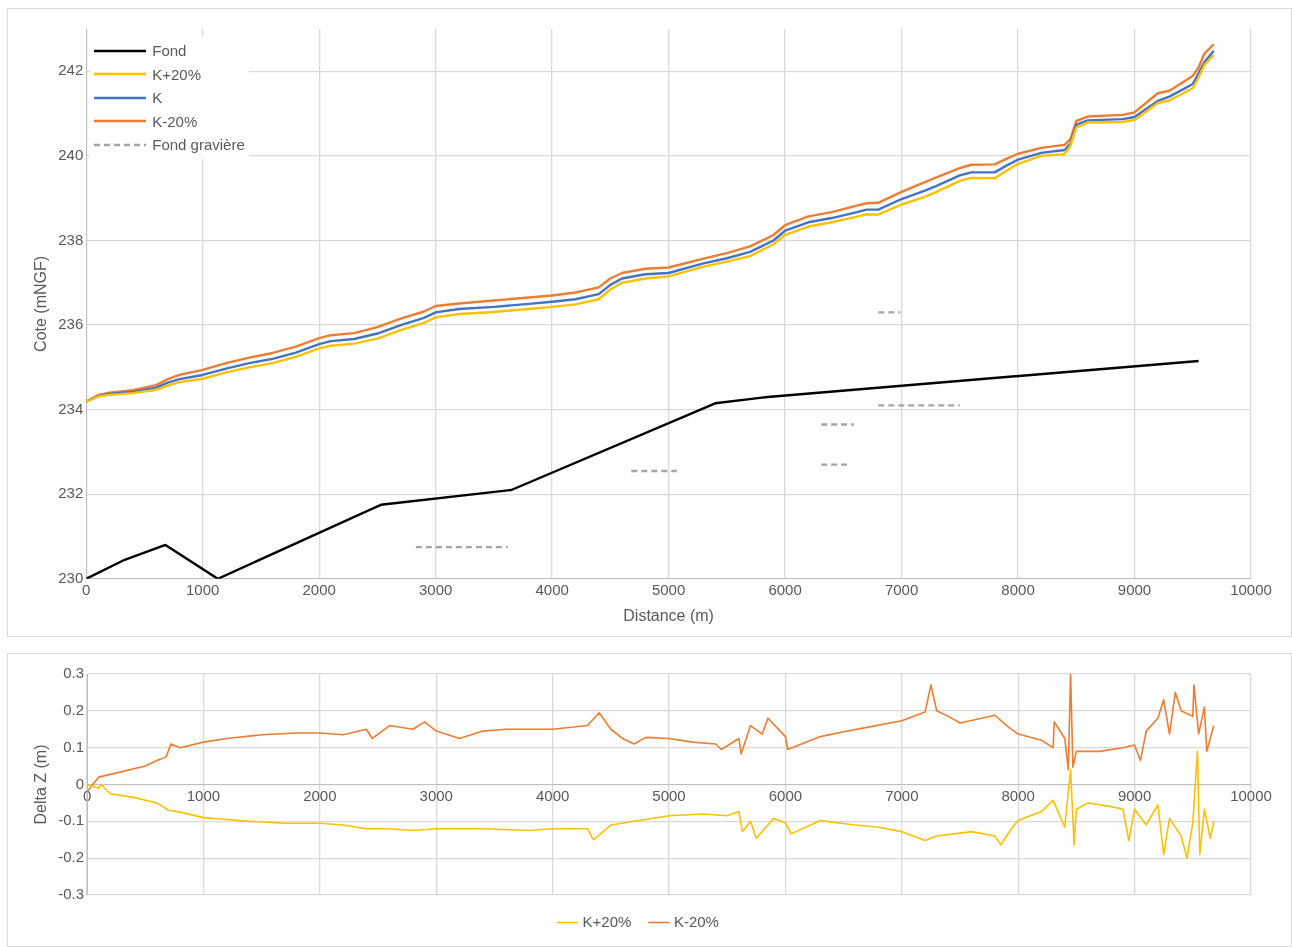 The width and height of the screenshot is (1292, 947). What do you see at coordinates (157, 98) in the screenshot?
I see `legend-label: K` at bounding box center [157, 98].